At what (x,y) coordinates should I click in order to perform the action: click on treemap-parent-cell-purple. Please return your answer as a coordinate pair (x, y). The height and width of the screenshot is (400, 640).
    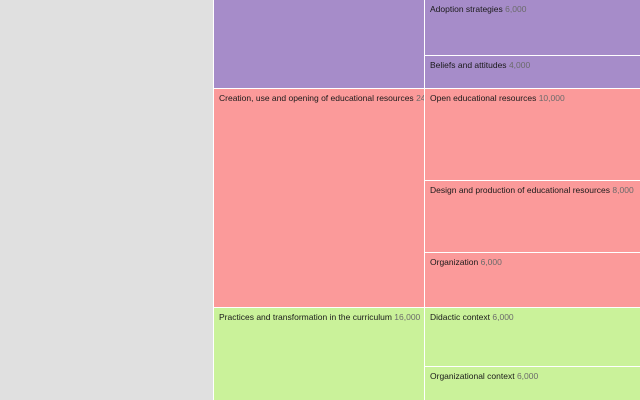
    Looking at the image, I should click on (318, 44).